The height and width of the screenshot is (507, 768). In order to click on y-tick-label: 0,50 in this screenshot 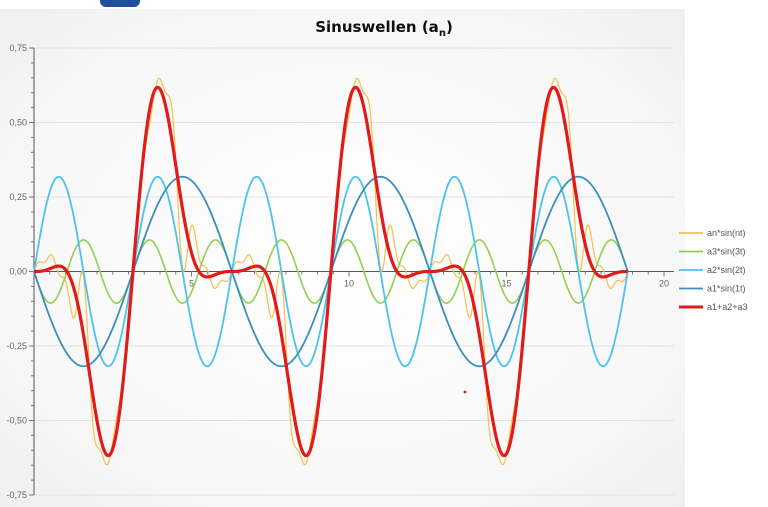, I will do `click(18, 123)`.